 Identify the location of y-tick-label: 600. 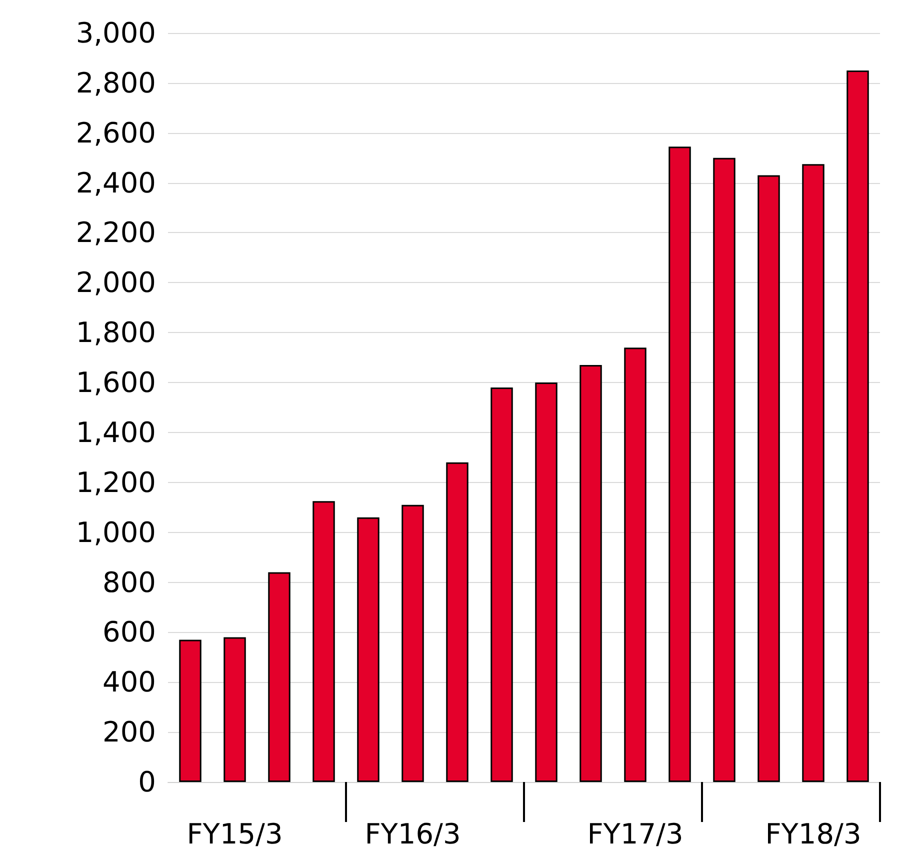
(129, 632).